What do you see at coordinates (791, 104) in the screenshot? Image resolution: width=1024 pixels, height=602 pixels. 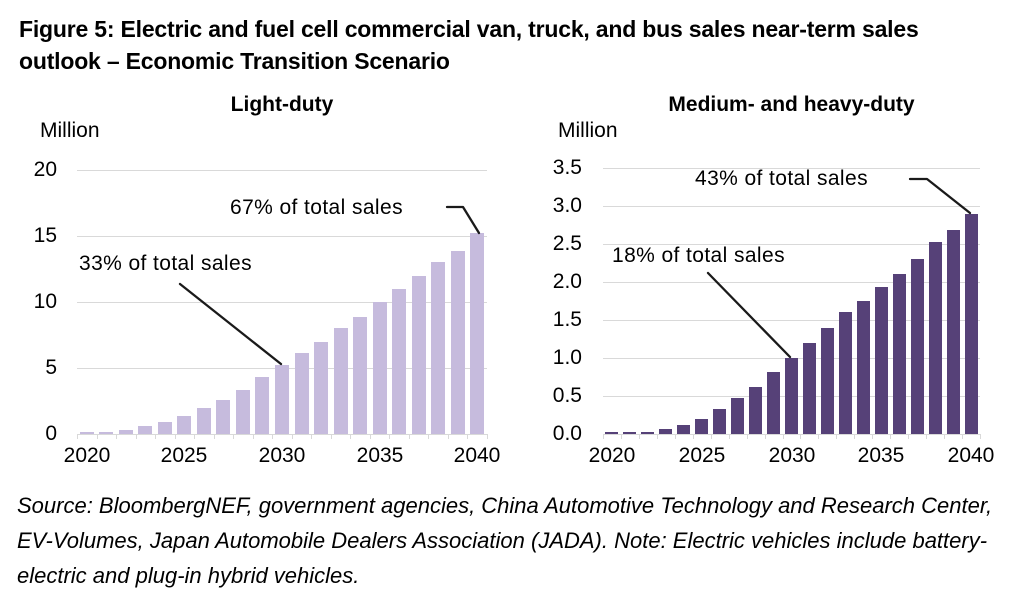 I see `chart-title: Medium- and heavy-duty` at bounding box center [791, 104].